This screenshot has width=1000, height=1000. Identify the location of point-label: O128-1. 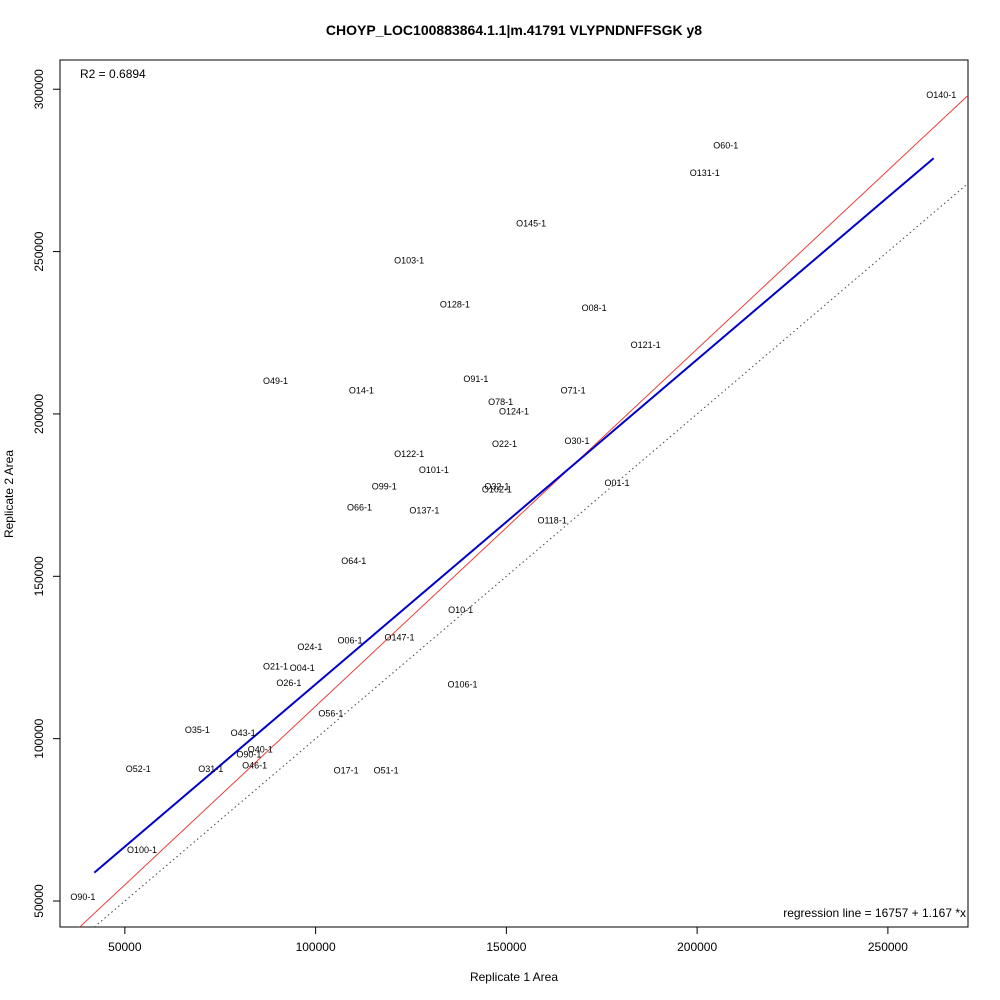
(455, 305).